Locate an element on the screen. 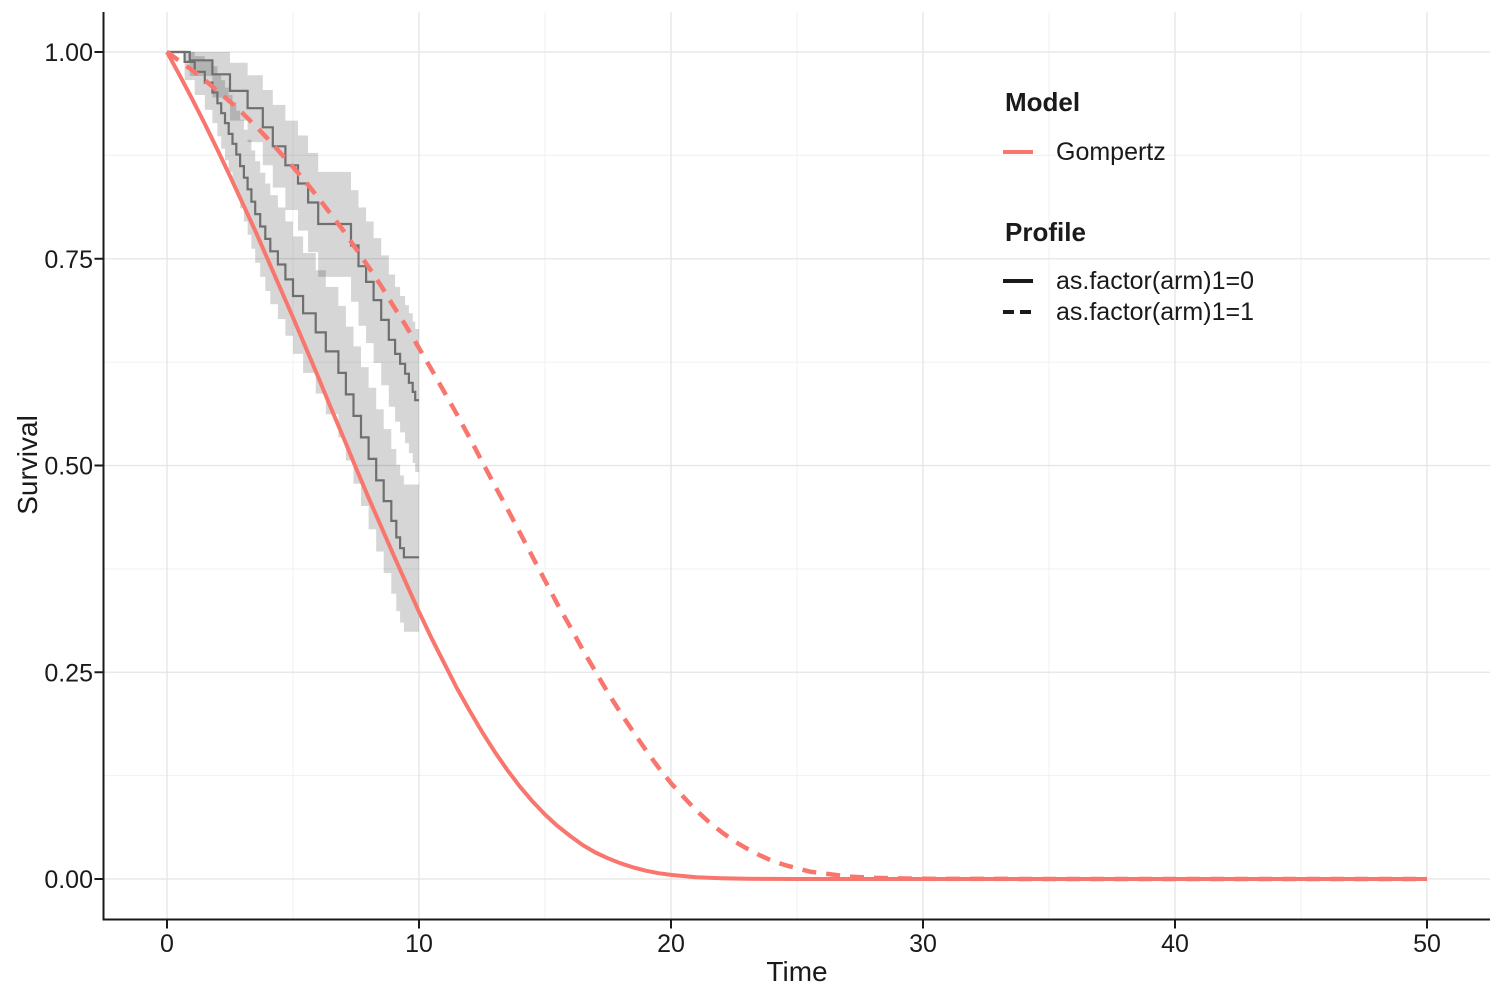  solid-line-key-icon is located at coordinates (1018, 281).